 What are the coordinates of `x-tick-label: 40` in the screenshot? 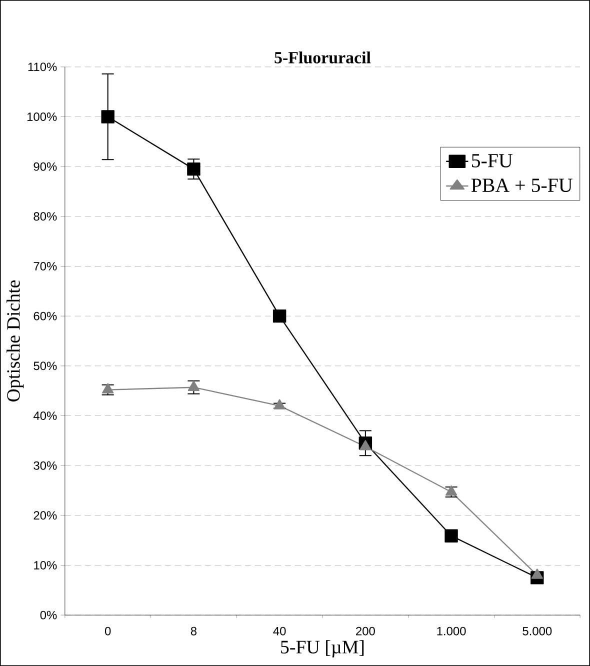 It's located at (279, 631).